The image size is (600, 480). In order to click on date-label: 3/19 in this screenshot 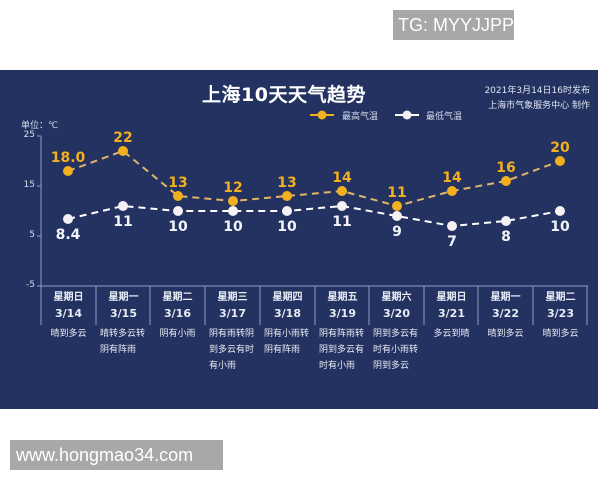, I will do `click(342, 313)`.